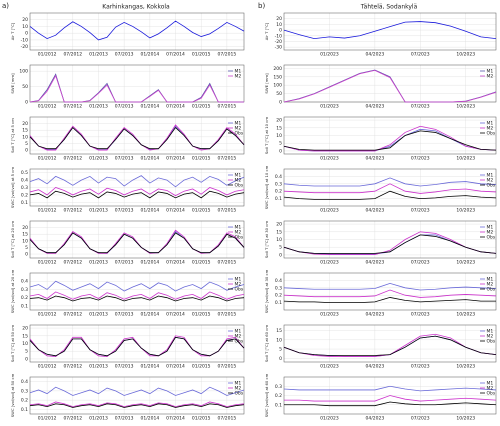 The width and height of the screenshot is (500, 426). Describe the element at coordinates (278, 199) in the screenshot. I see `y-tick-label: 0.1` at that location.